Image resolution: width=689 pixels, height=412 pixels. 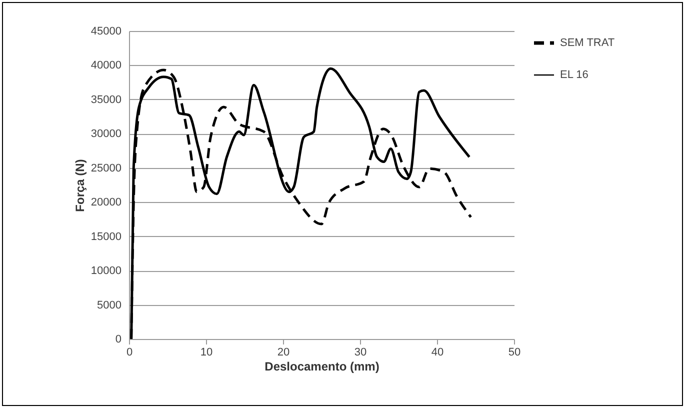 I want to click on y-tick-label: 0, so click(x=118, y=340).